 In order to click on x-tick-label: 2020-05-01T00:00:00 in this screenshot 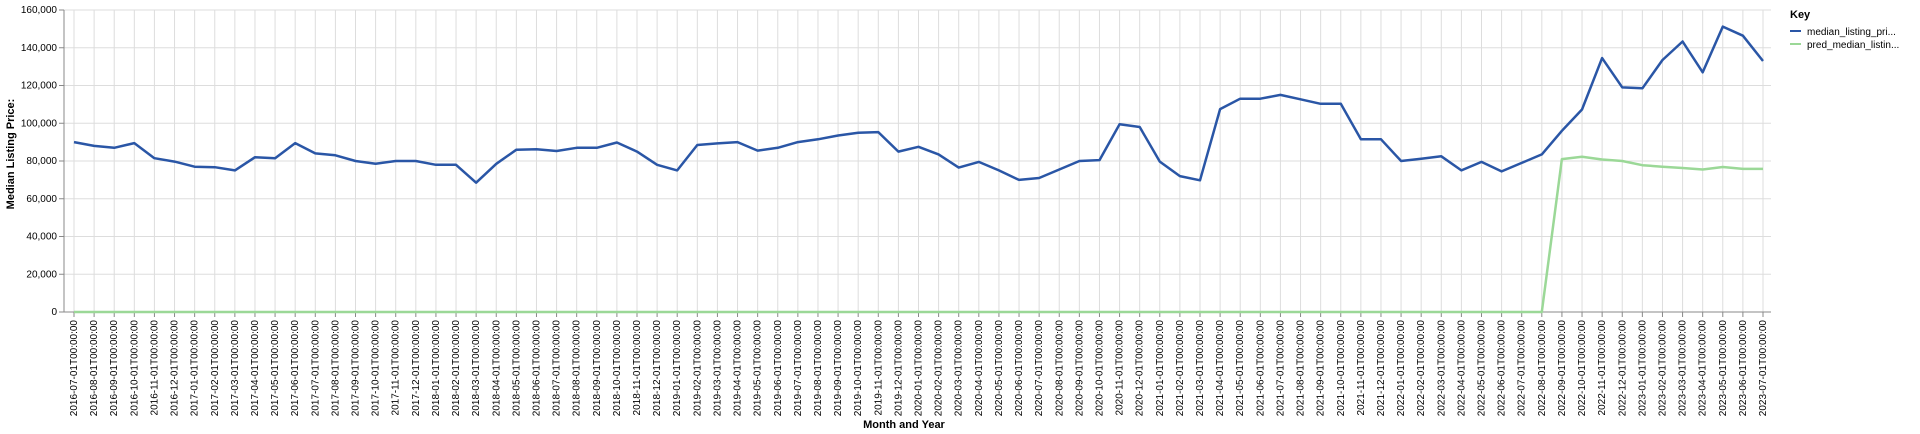, I will do `click(999, 368)`.